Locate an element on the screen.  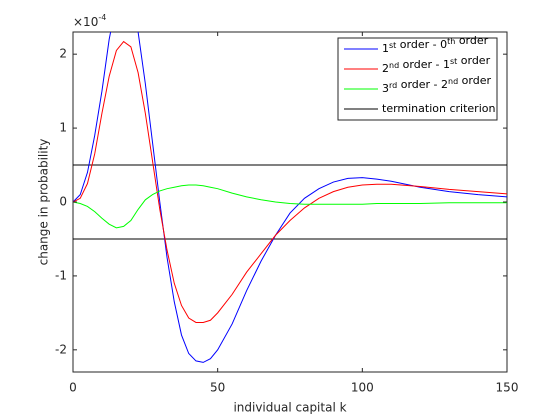
multiplier-exponent: -4 is located at coordinates (102, 17).